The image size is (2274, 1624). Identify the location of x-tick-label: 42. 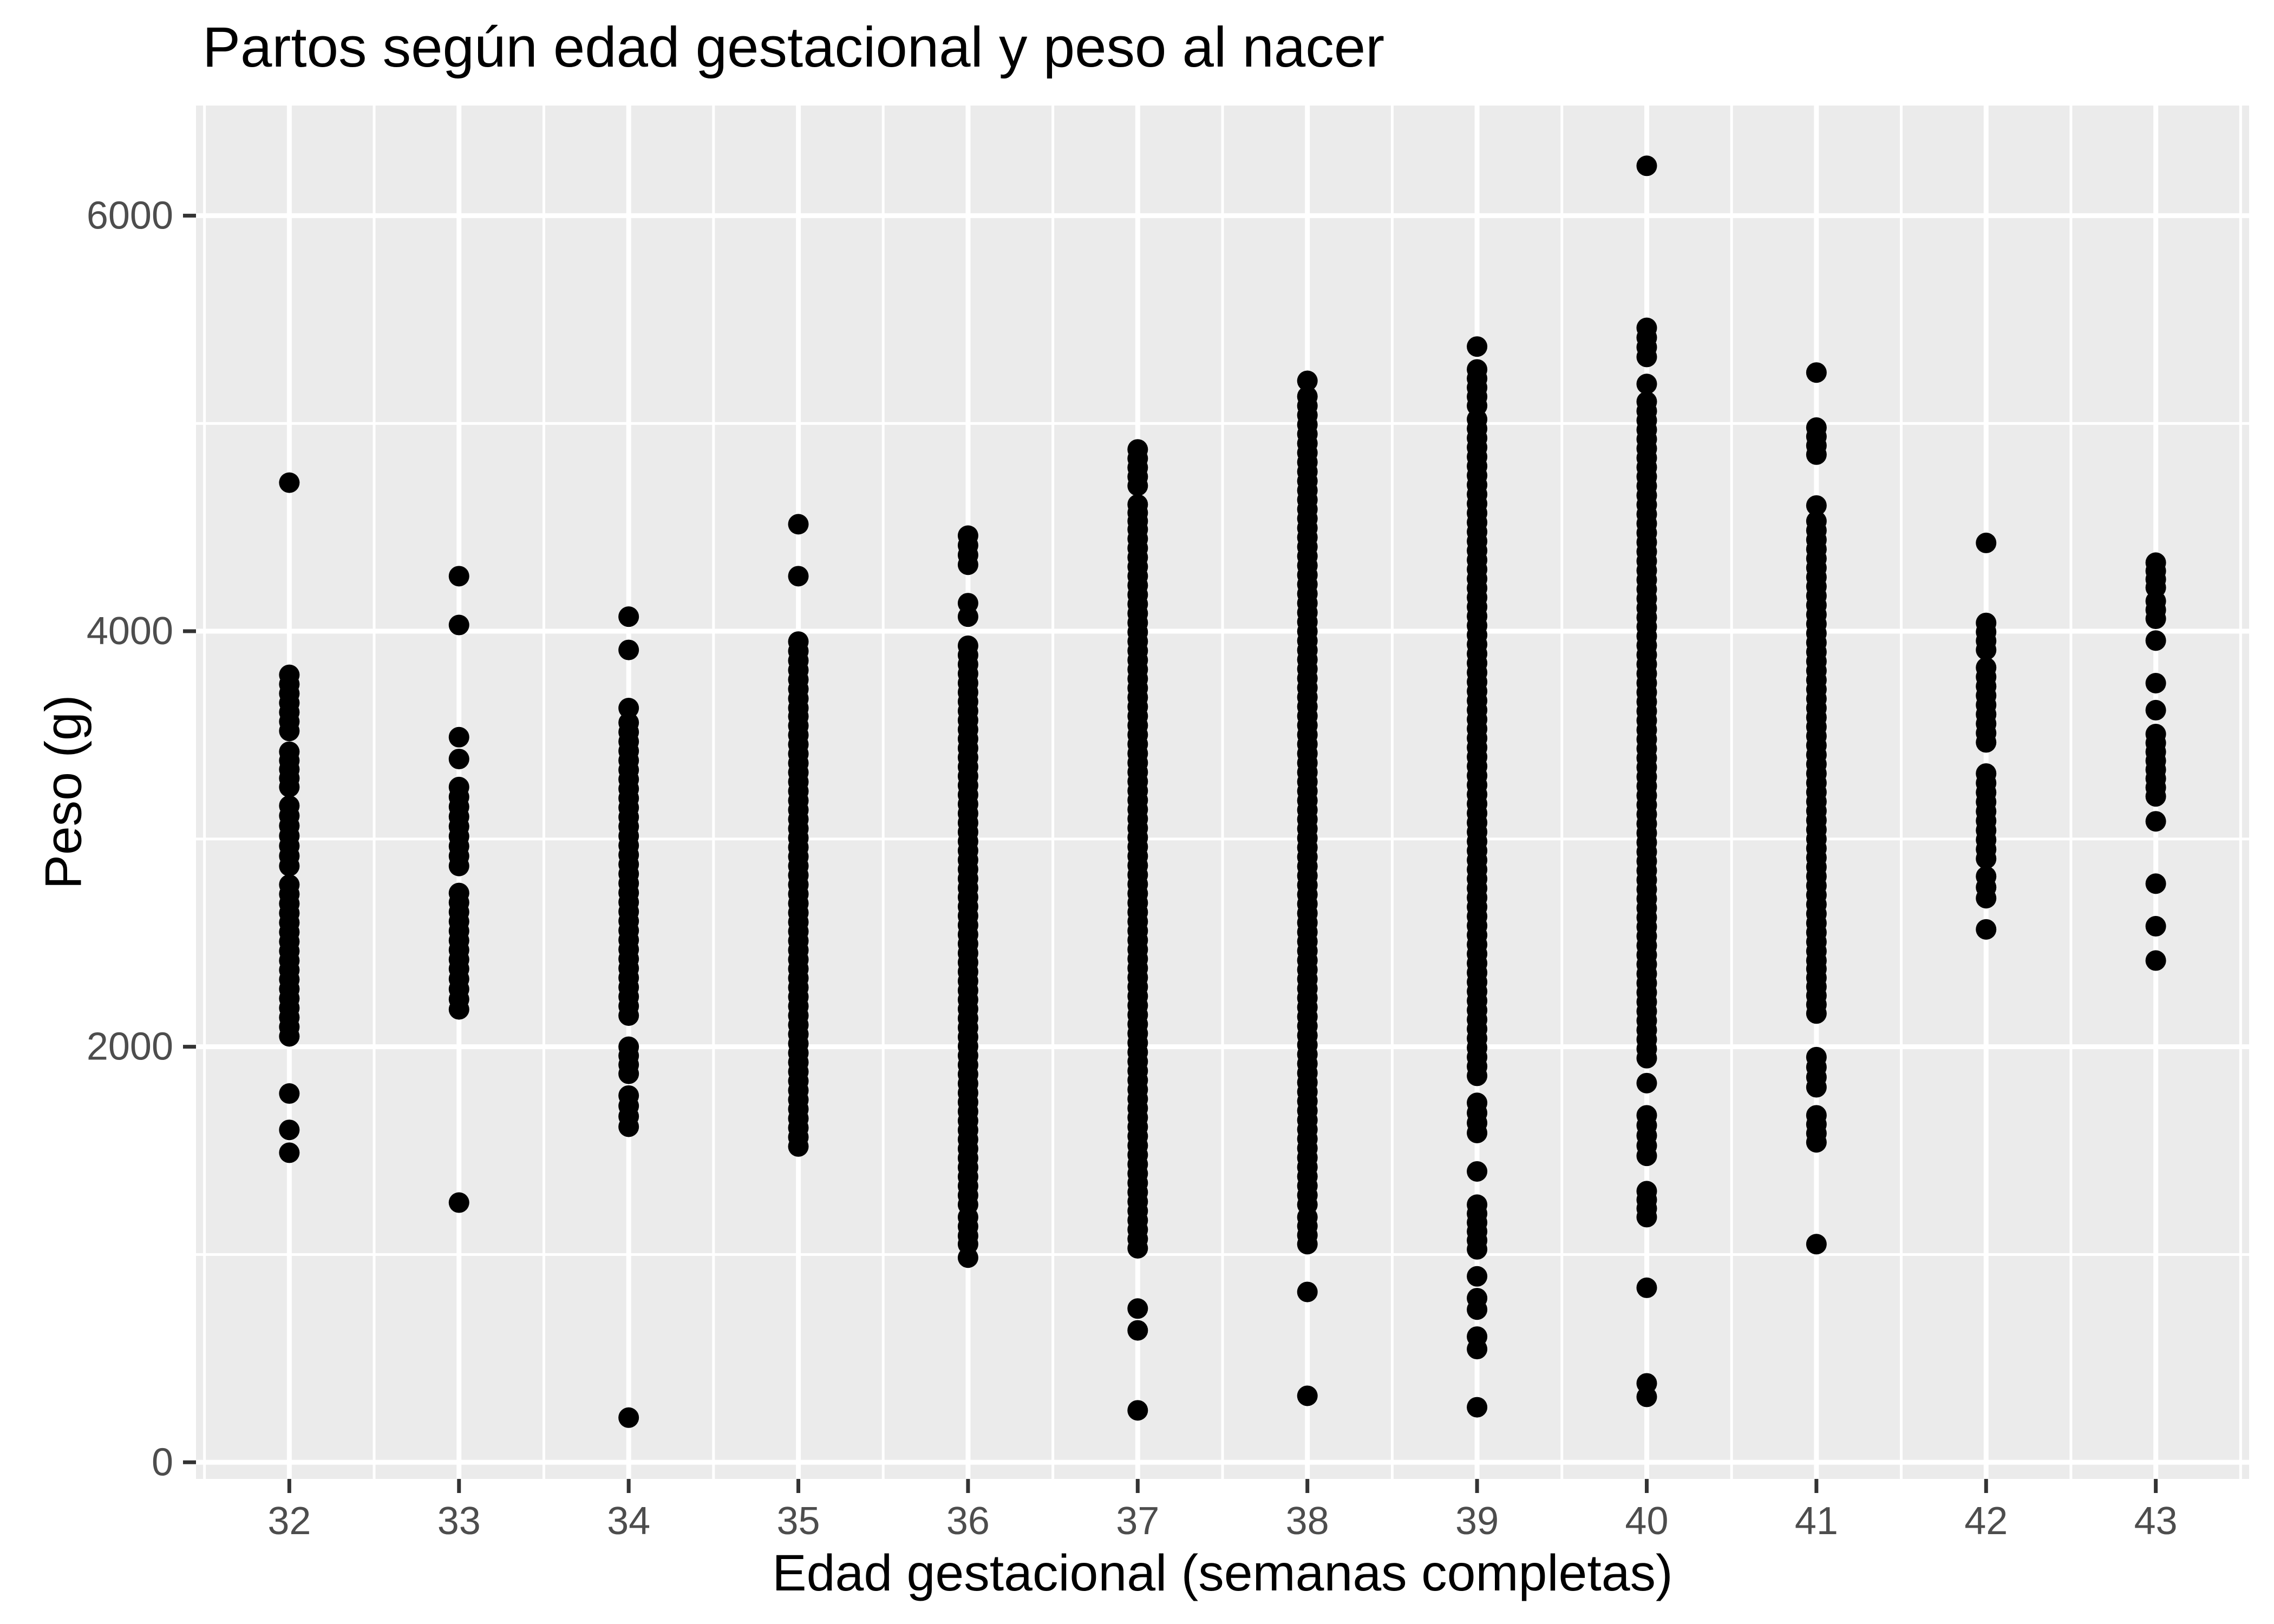
(1986, 1521).